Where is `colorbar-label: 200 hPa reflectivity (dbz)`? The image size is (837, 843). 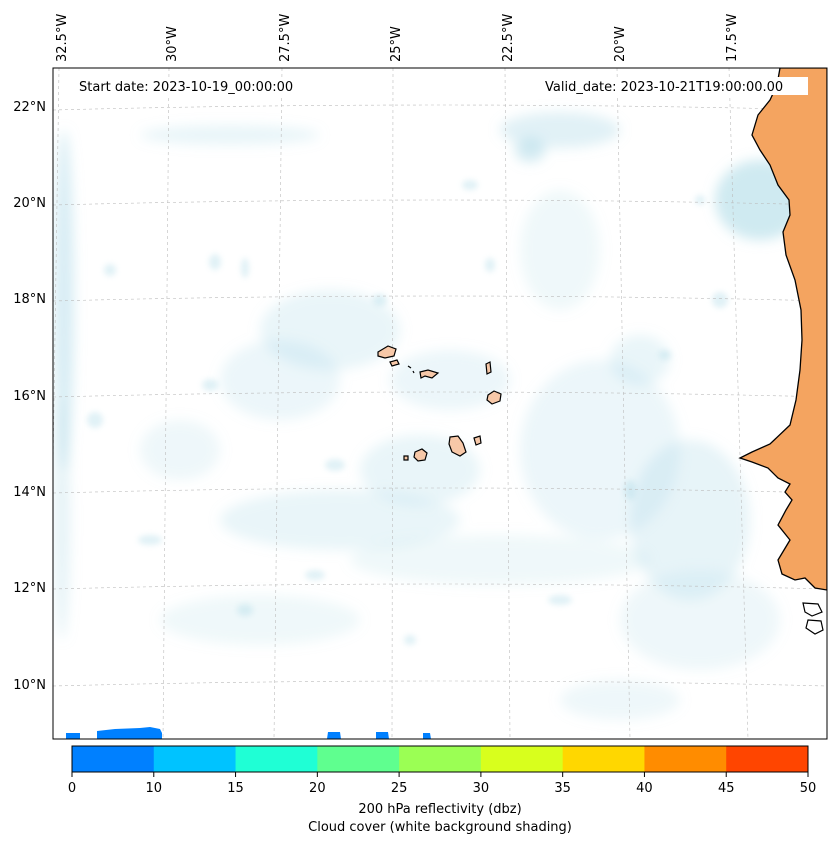
colorbar-label: 200 hPa reflectivity (dbz) is located at coordinates (439, 809).